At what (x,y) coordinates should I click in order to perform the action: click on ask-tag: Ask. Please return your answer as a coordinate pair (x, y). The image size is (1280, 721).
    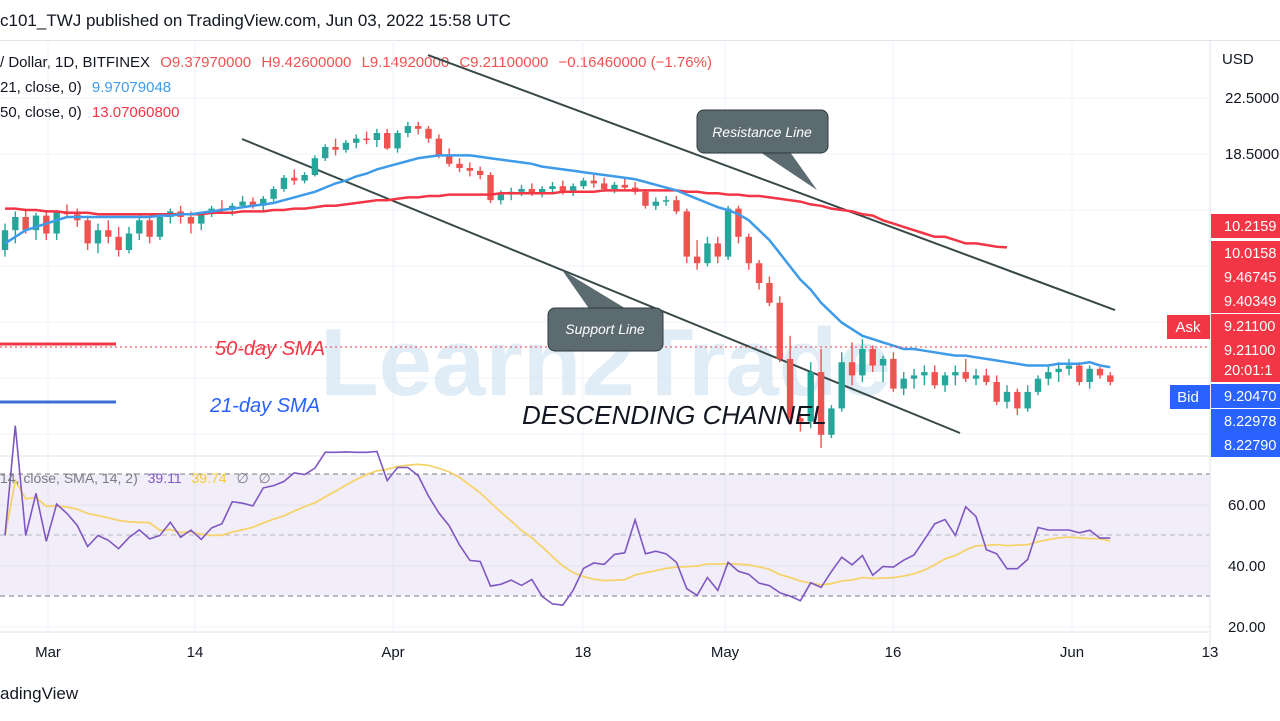
    Looking at the image, I should click on (1188, 327).